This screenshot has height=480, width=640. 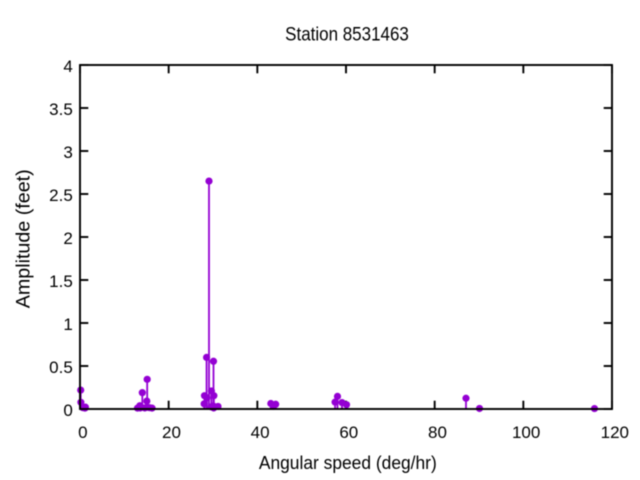 What do you see at coordinates (67, 152) in the screenshot?
I see `svg-text: 3` at bounding box center [67, 152].